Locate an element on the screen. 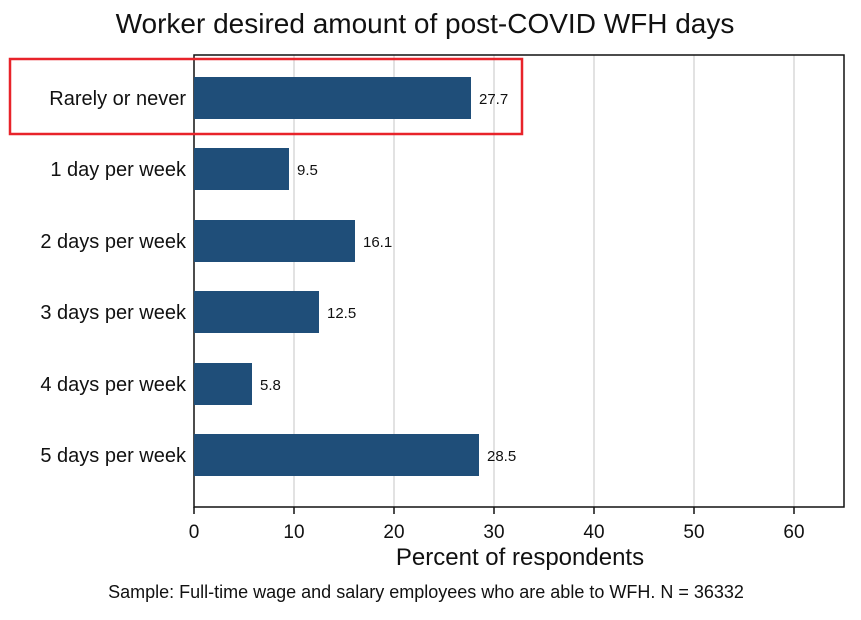 Image resolution: width=861 pixels, height=620 pixels. data-label: 12.5 is located at coordinates (341, 313).